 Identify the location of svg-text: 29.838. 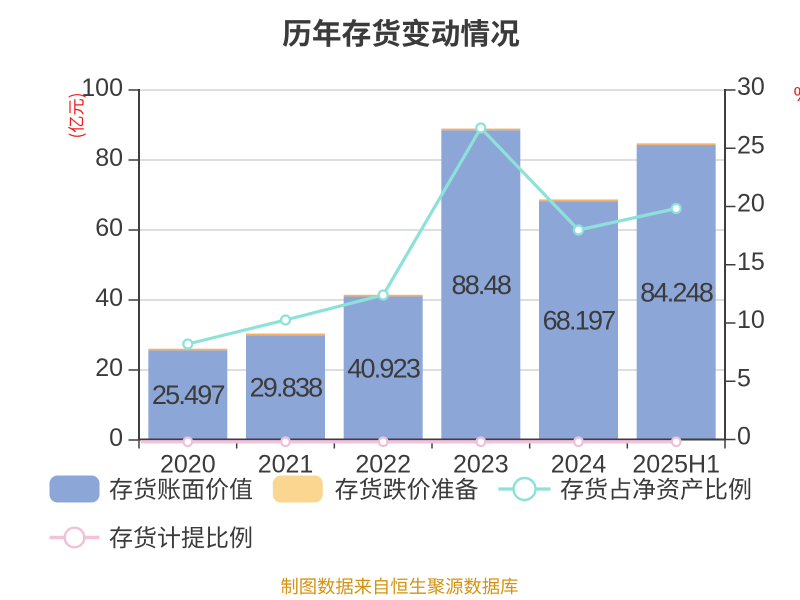
(286, 388).